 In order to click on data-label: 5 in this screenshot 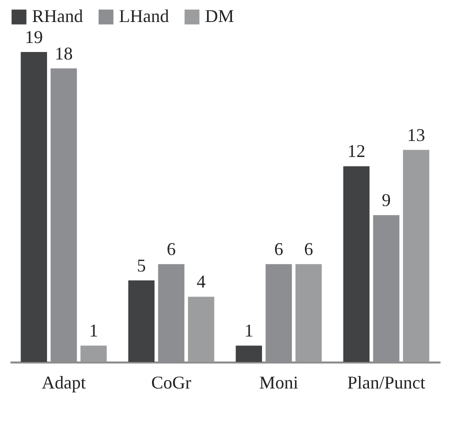, I will do `click(141, 265)`.